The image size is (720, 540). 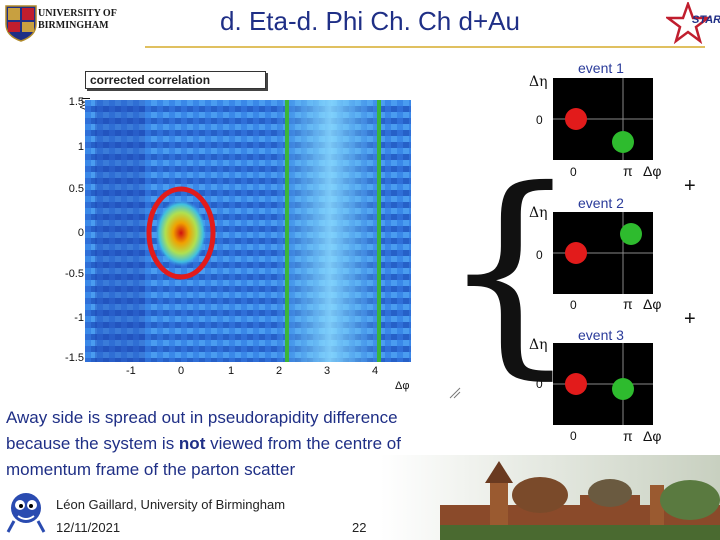 What do you see at coordinates (279, 371) in the screenshot?
I see `x-tick: 2` at bounding box center [279, 371].